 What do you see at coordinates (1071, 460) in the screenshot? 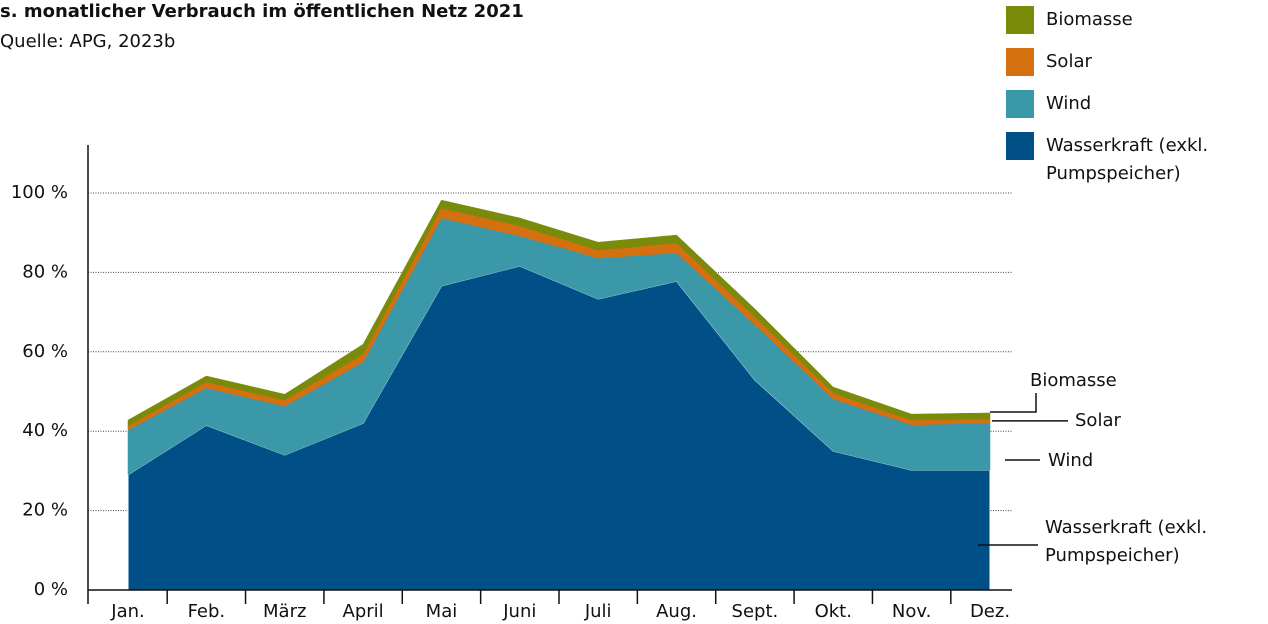
I see `annotation-label: Wind` at bounding box center [1071, 460].